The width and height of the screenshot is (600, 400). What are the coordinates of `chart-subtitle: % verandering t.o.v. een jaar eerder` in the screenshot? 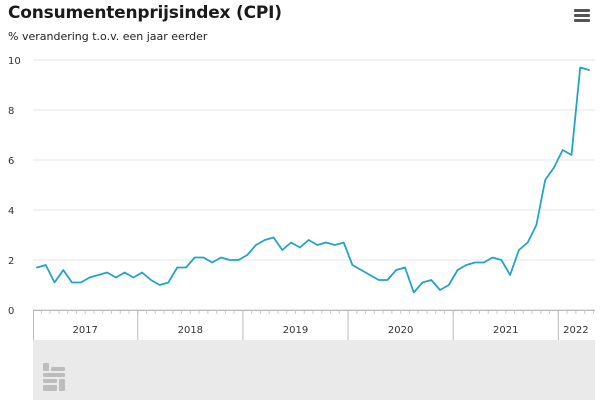 It's located at (108, 36).